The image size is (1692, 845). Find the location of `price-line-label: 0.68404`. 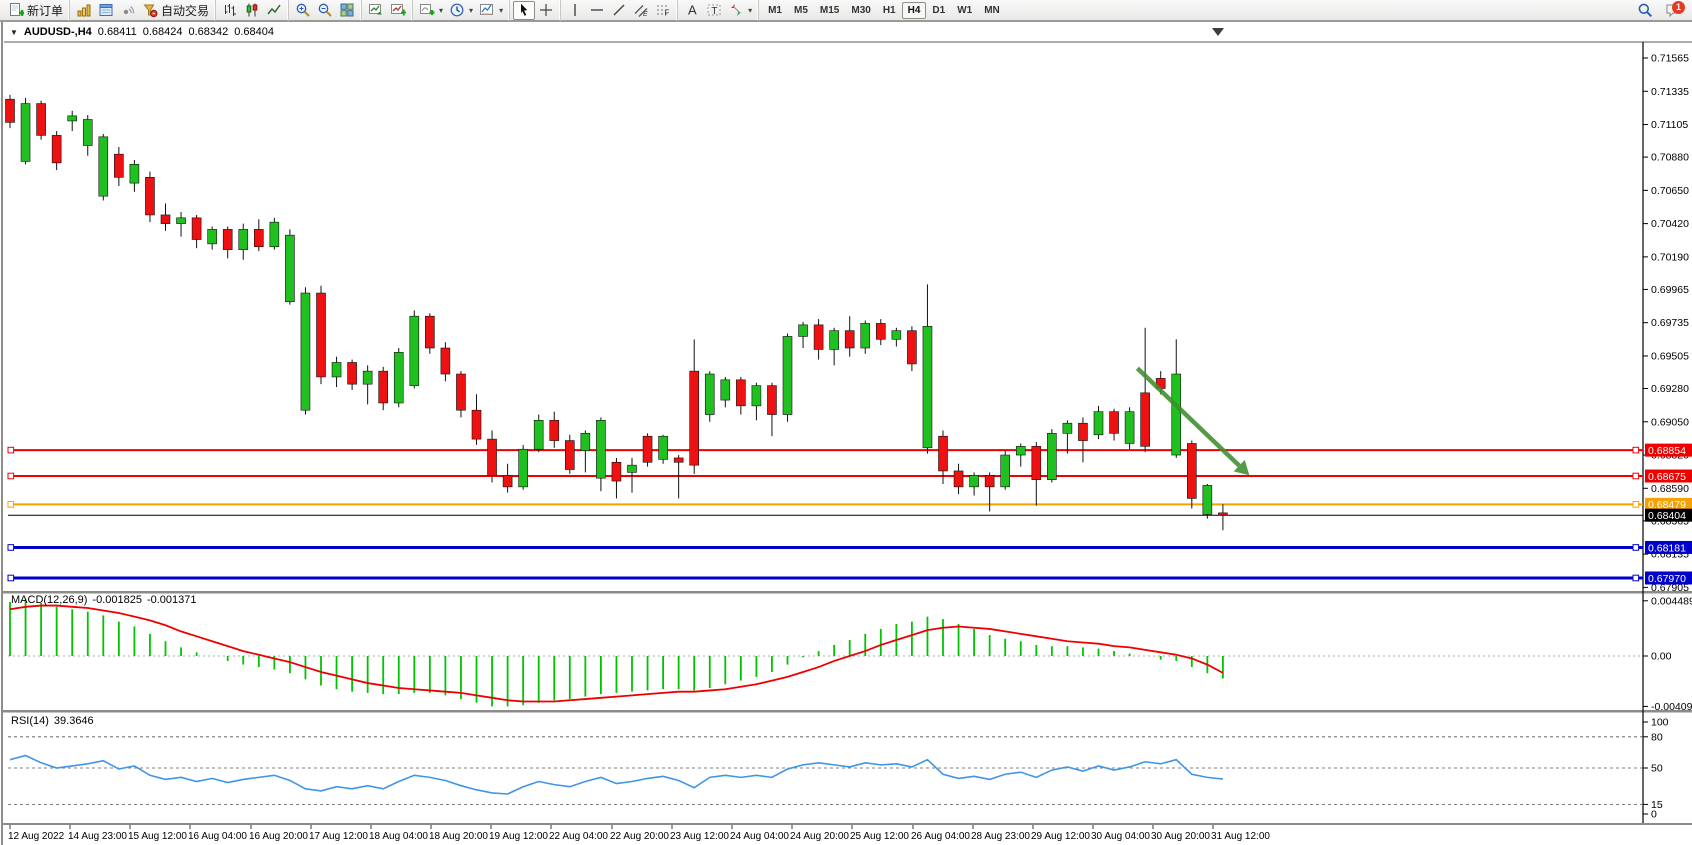

price-line-label: 0.68404 is located at coordinates (1668, 515).